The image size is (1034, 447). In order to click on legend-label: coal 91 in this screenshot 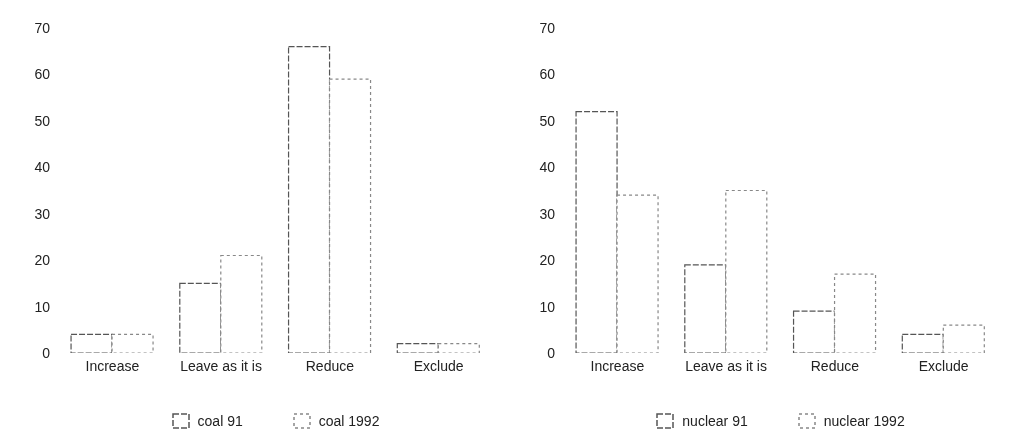, I will do `click(220, 421)`.